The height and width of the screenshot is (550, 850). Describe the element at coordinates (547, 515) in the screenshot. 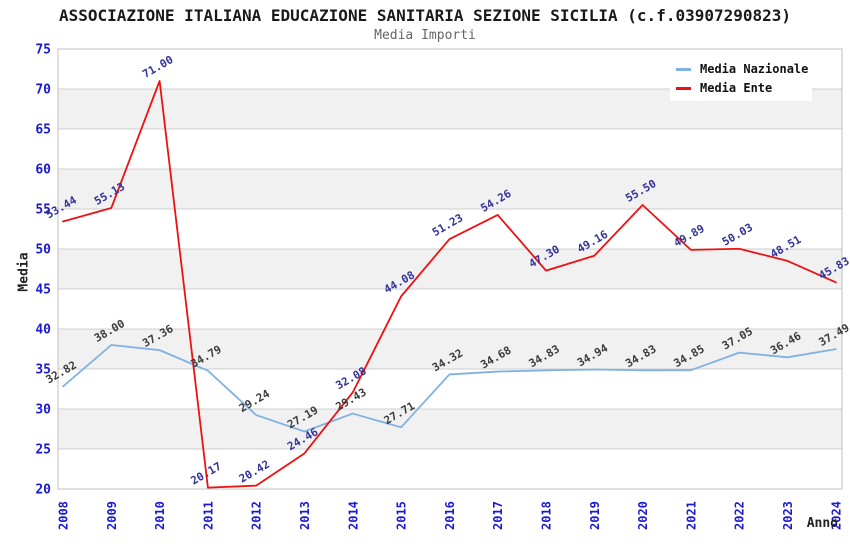

I see `svg-text: 2018` at that location.